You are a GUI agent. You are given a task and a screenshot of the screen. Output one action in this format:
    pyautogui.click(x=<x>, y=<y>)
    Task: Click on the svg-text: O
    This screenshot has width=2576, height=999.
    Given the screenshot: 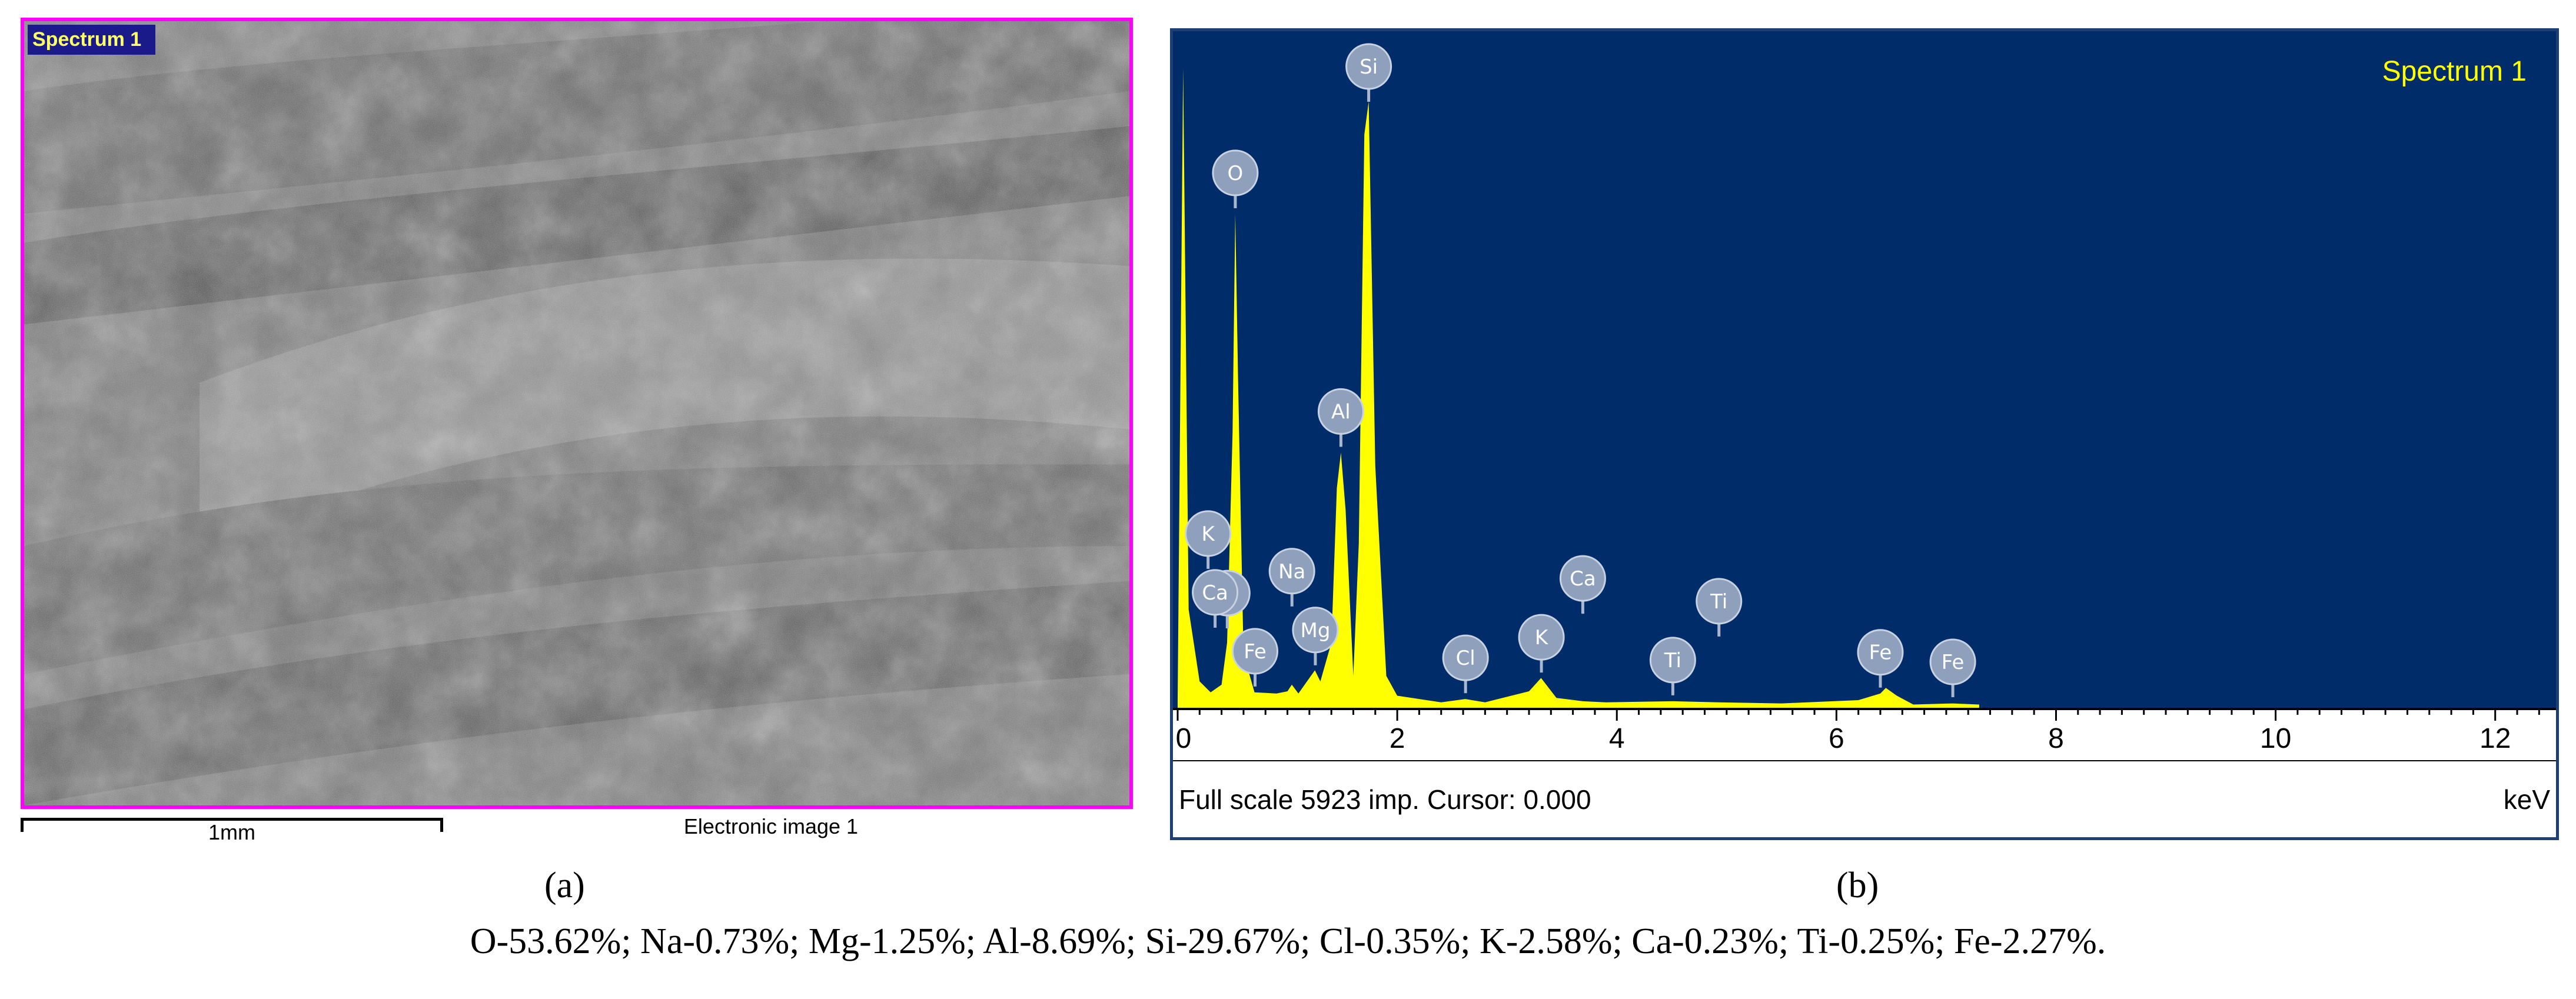 What is the action you would take?
    pyautogui.click(x=1236, y=173)
    